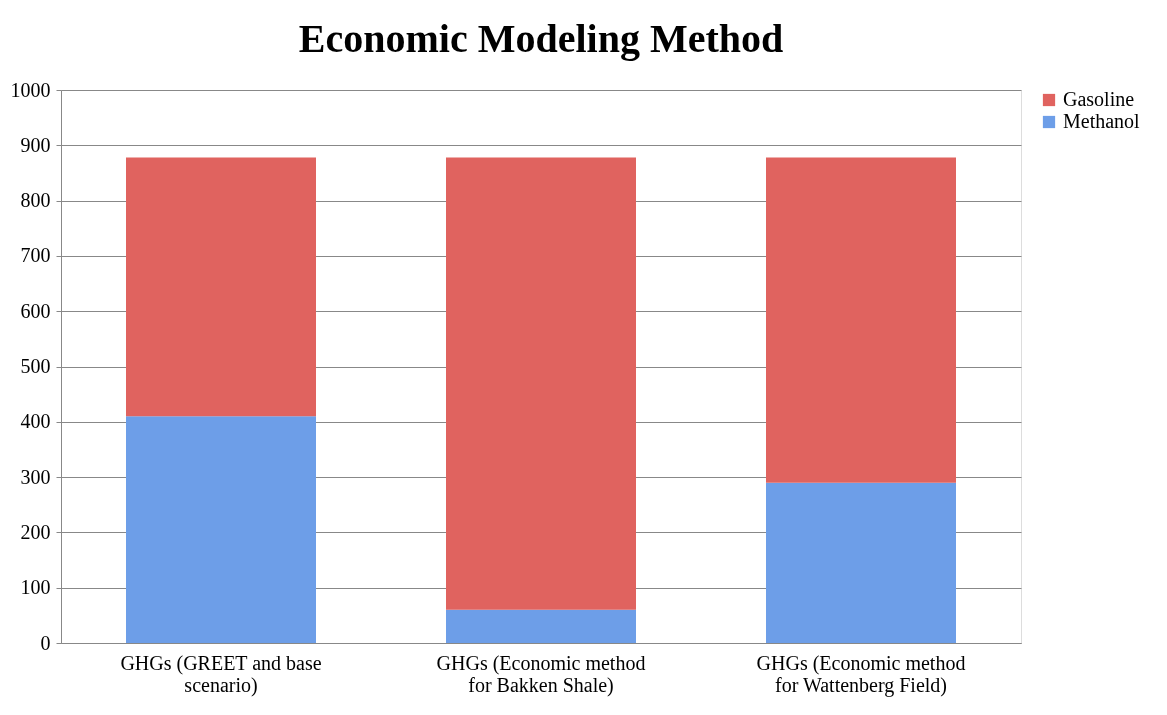  Describe the element at coordinates (1099, 99) in the screenshot. I see `legend-label: Gasoline` at that location.